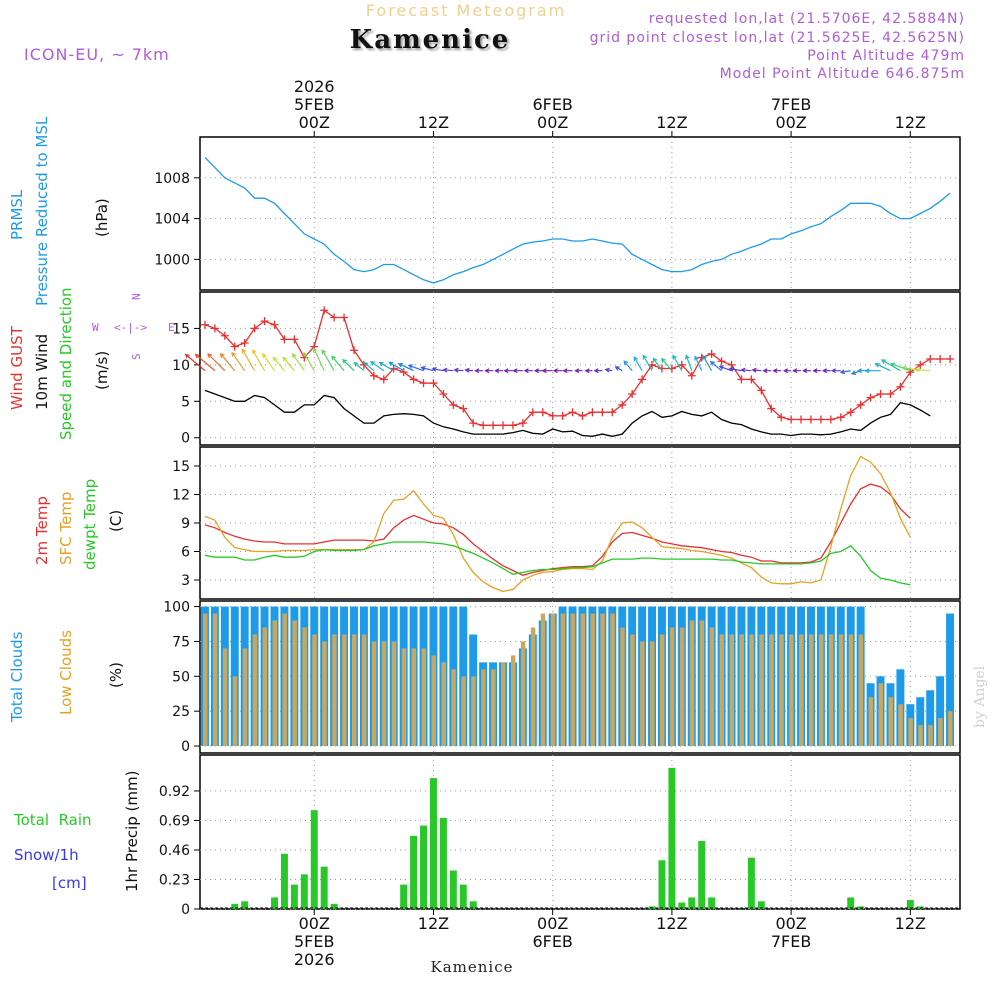 The image size is (1000, 1000). Describe the element at coordinates (562, 677) in the screenshot. I see `clouds-panel: 0 25 50 75 100` at that location.